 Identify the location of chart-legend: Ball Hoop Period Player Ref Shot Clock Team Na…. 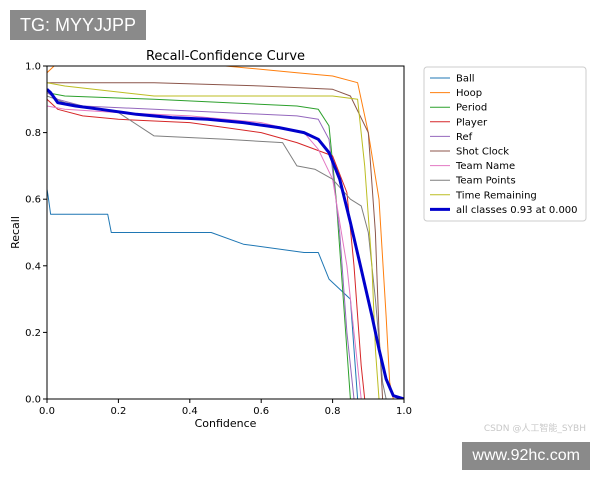
(505, 144).